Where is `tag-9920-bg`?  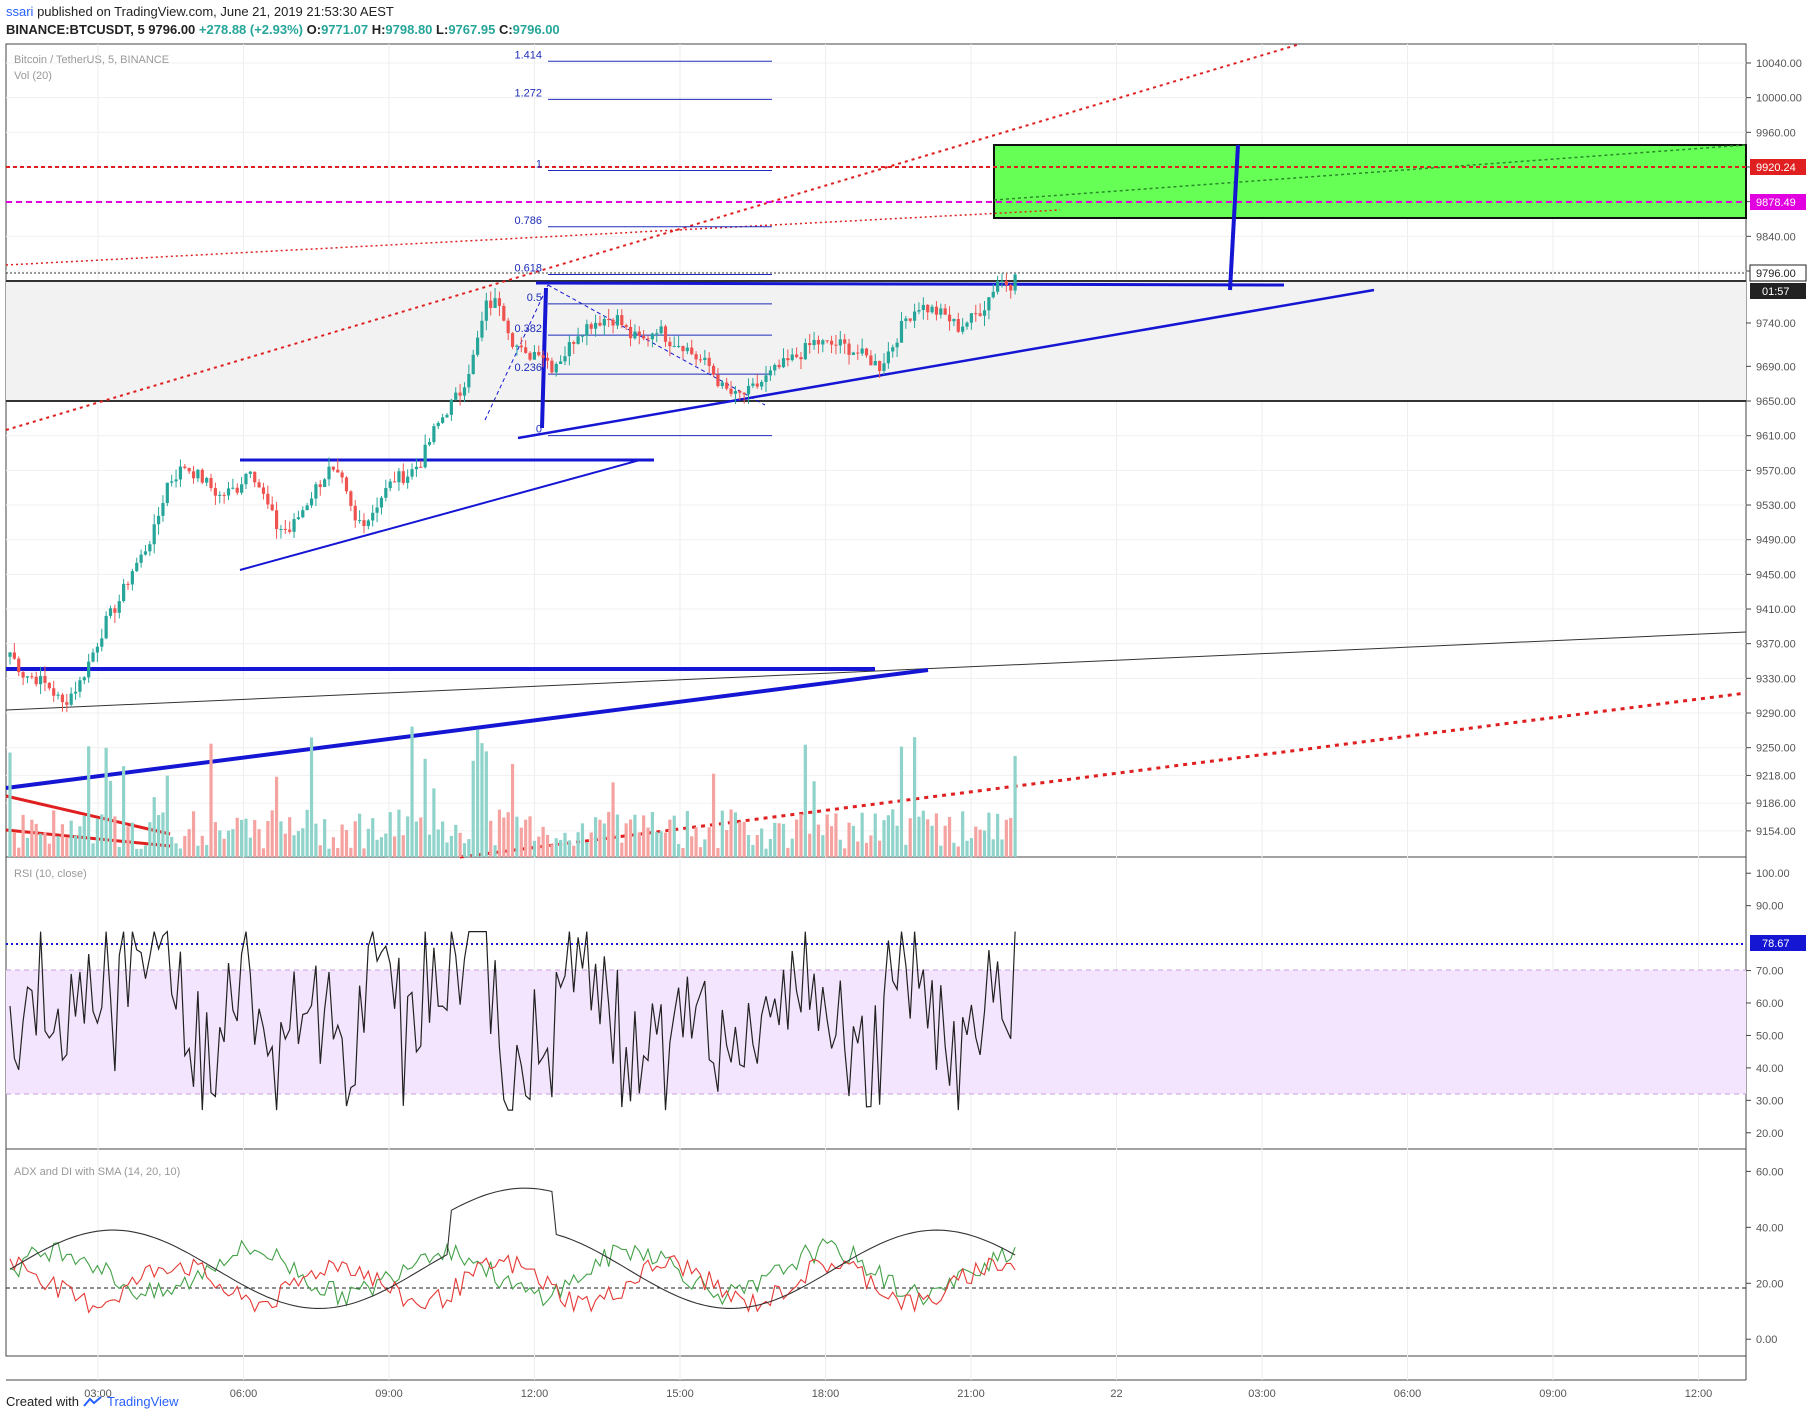
tag-9920-bg is located at coordinates (1778, 167).